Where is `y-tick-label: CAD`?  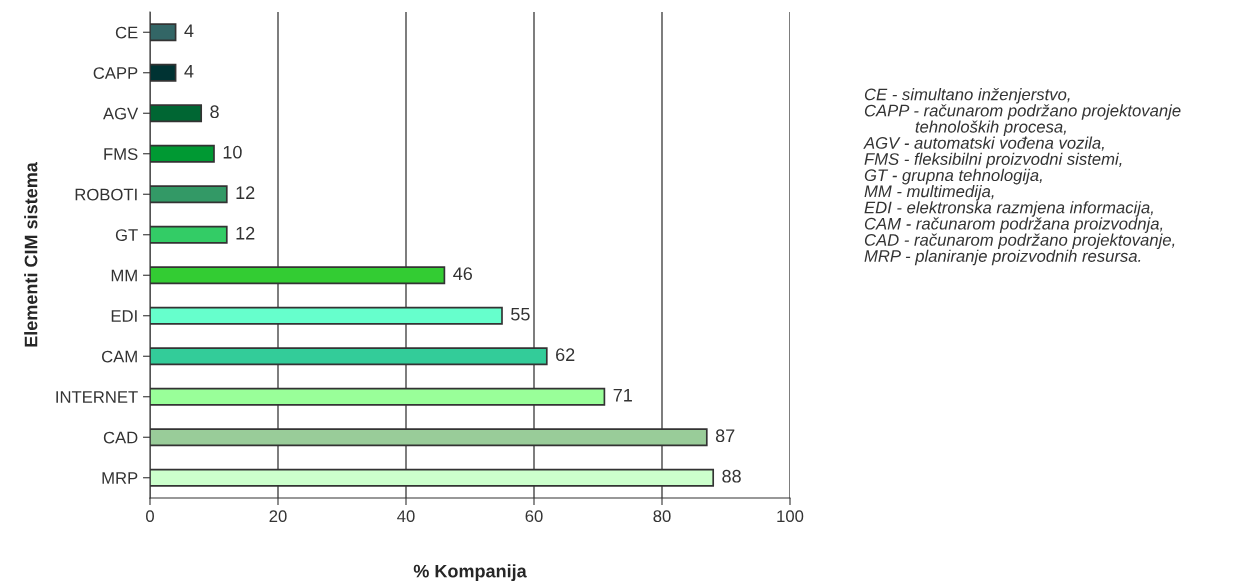
y-tick-label: CAD is located at coordinates (120, 437).